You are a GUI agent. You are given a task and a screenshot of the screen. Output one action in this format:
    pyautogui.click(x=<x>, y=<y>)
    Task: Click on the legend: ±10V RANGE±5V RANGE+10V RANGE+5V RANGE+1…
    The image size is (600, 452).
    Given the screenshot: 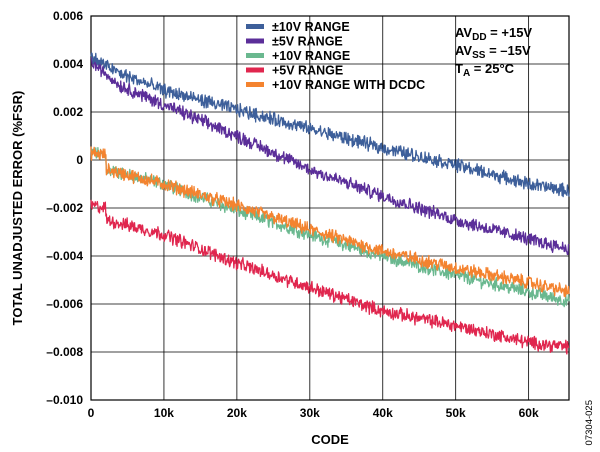 What is the action you would take?
    pyautogui.click(x=335, y=56)
    